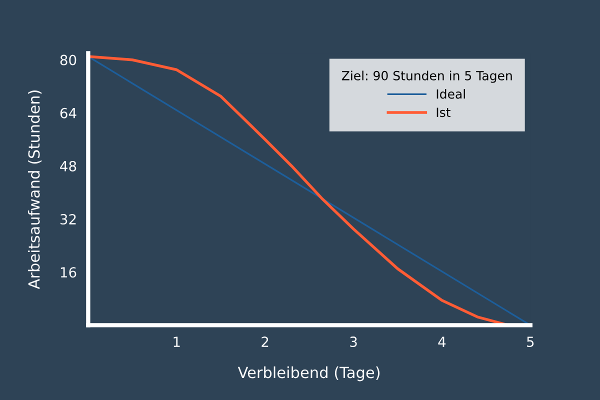 The width and height of the screenshot is (600, 400). I want to click on x-tick-label: 2, so click(265, 341).